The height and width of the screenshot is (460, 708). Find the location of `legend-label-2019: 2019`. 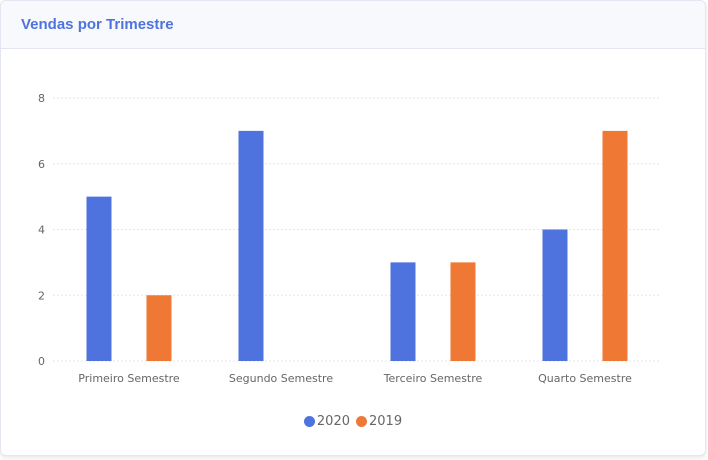

legend-label-2019: 2019 is located at coordinates (386, 421).